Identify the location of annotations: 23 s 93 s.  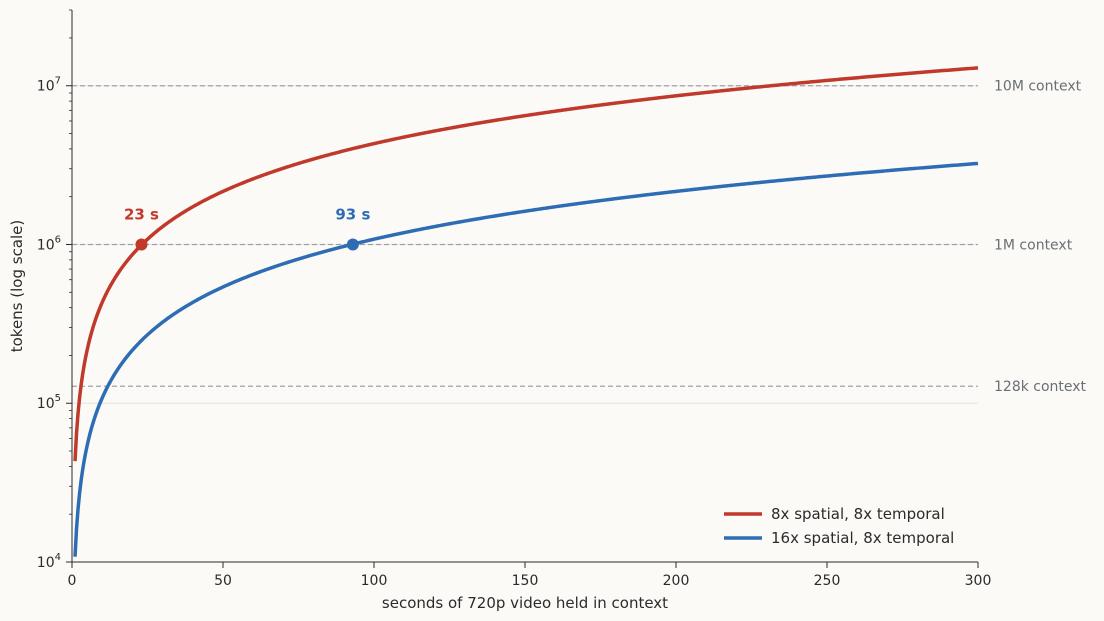
(247, 228).